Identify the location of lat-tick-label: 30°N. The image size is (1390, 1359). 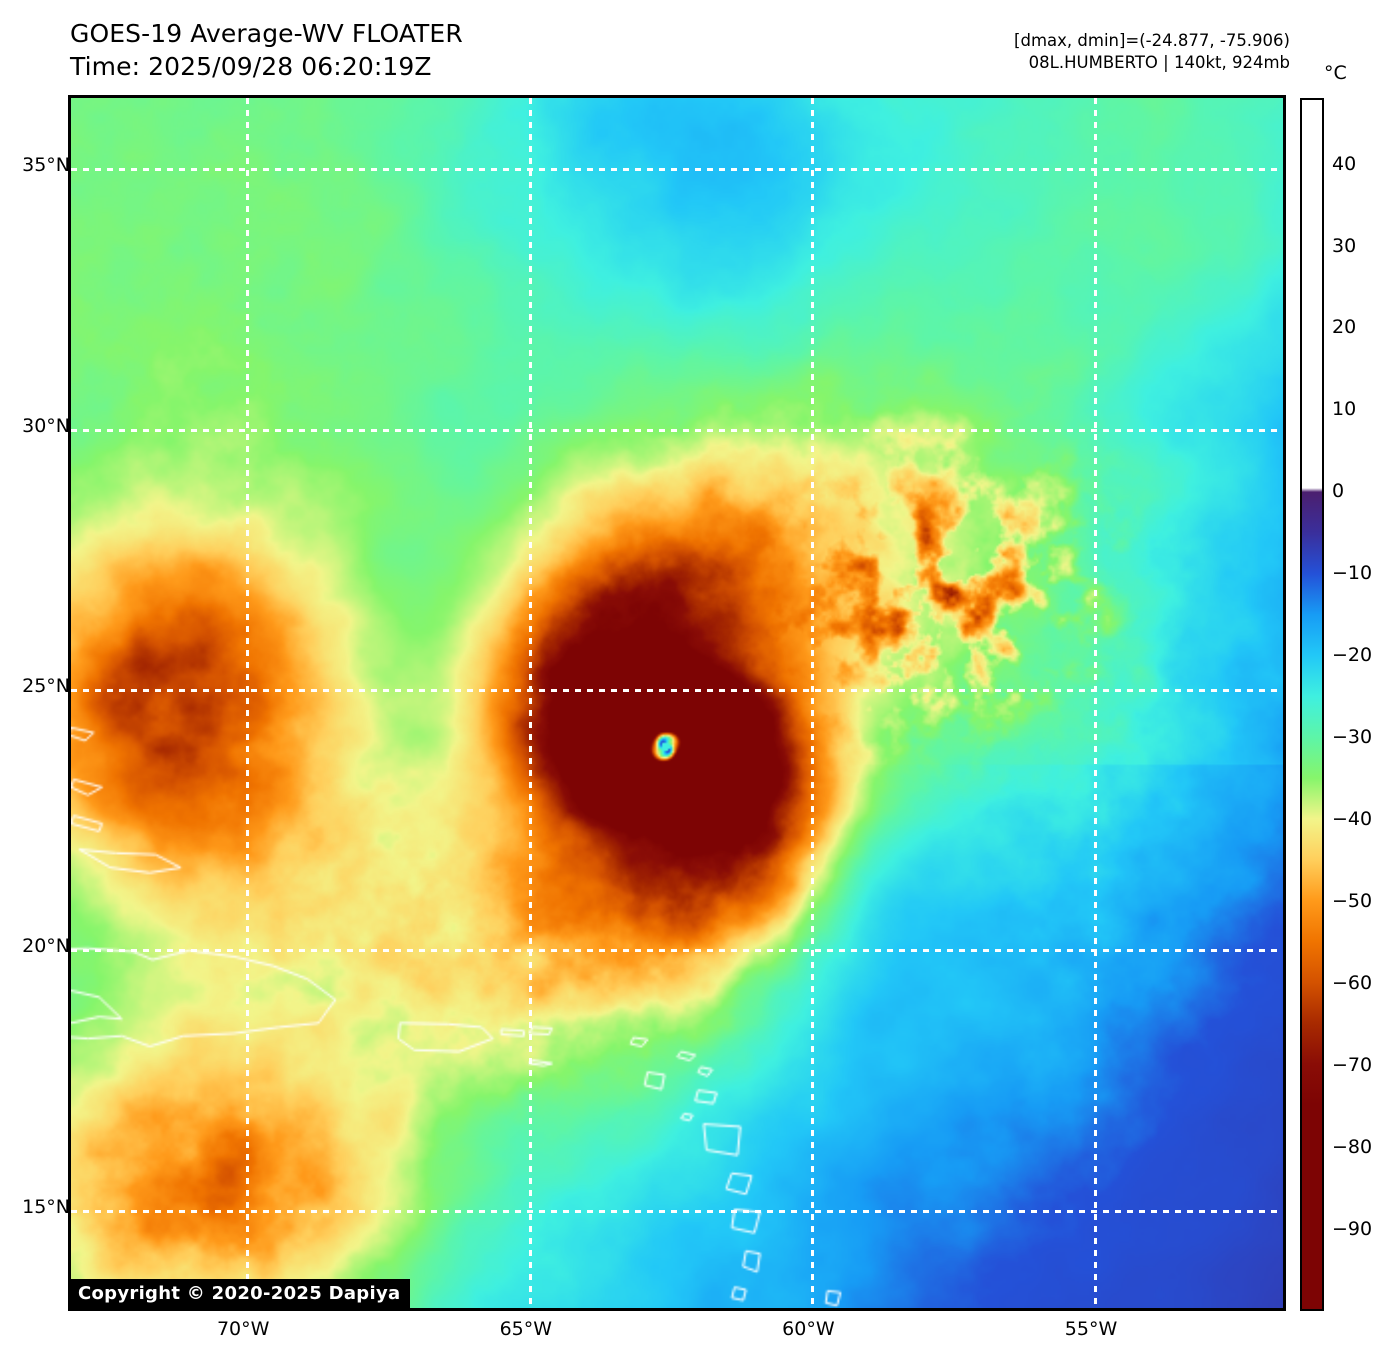
(46, 425).